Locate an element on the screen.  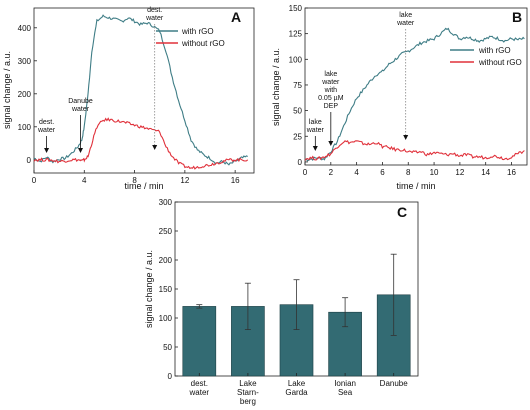
panel-c-letter: C is located at coordinates (402, 212).